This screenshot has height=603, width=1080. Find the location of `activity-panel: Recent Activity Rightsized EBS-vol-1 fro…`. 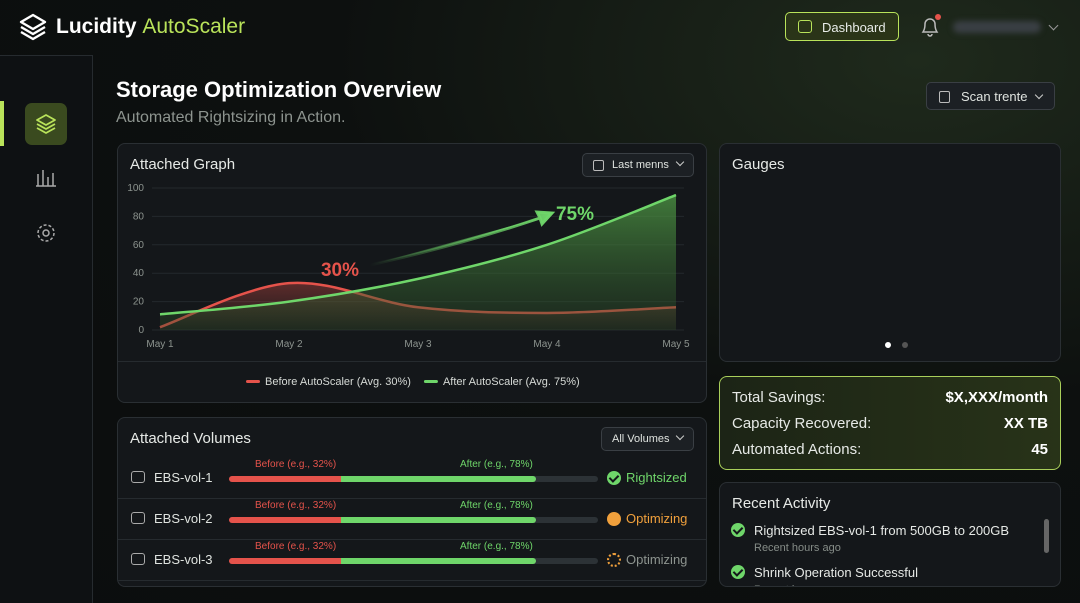

activity-panel: Recent Activity Rightsized EBS-vol-1 fro… is located at coordinates (890, 534).